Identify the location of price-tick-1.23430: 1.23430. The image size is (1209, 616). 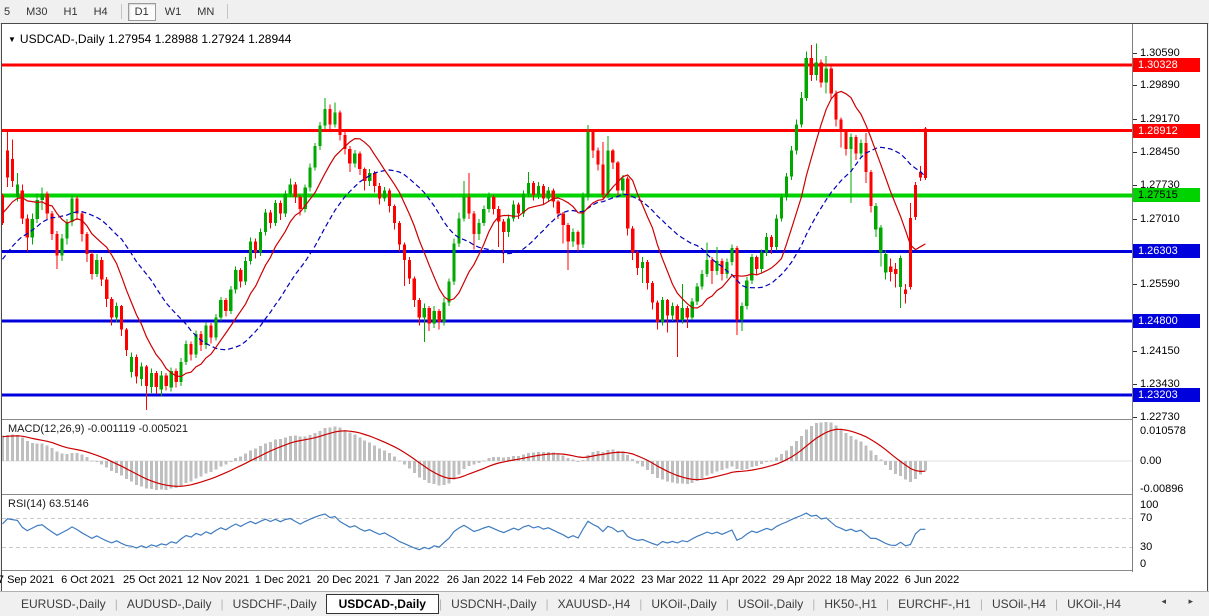
(1160, 384).